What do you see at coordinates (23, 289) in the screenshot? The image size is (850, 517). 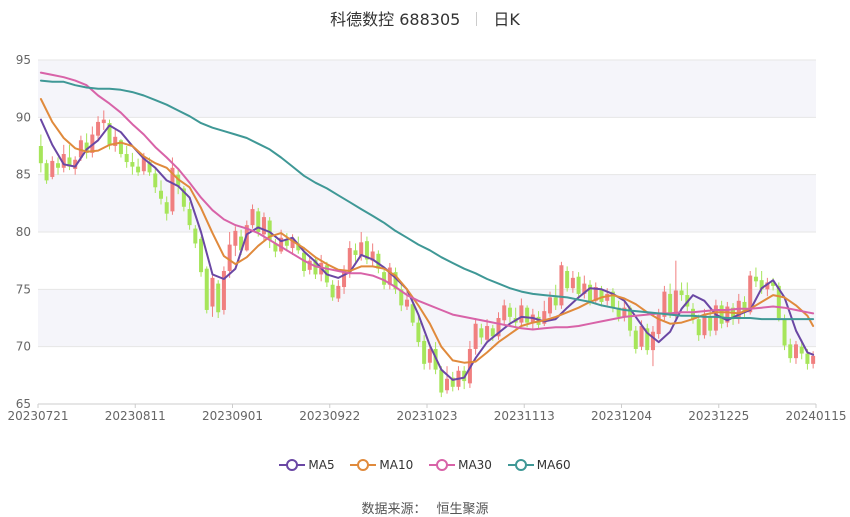 I see `y-tick-label: 75` at bounding box center [23, 289].